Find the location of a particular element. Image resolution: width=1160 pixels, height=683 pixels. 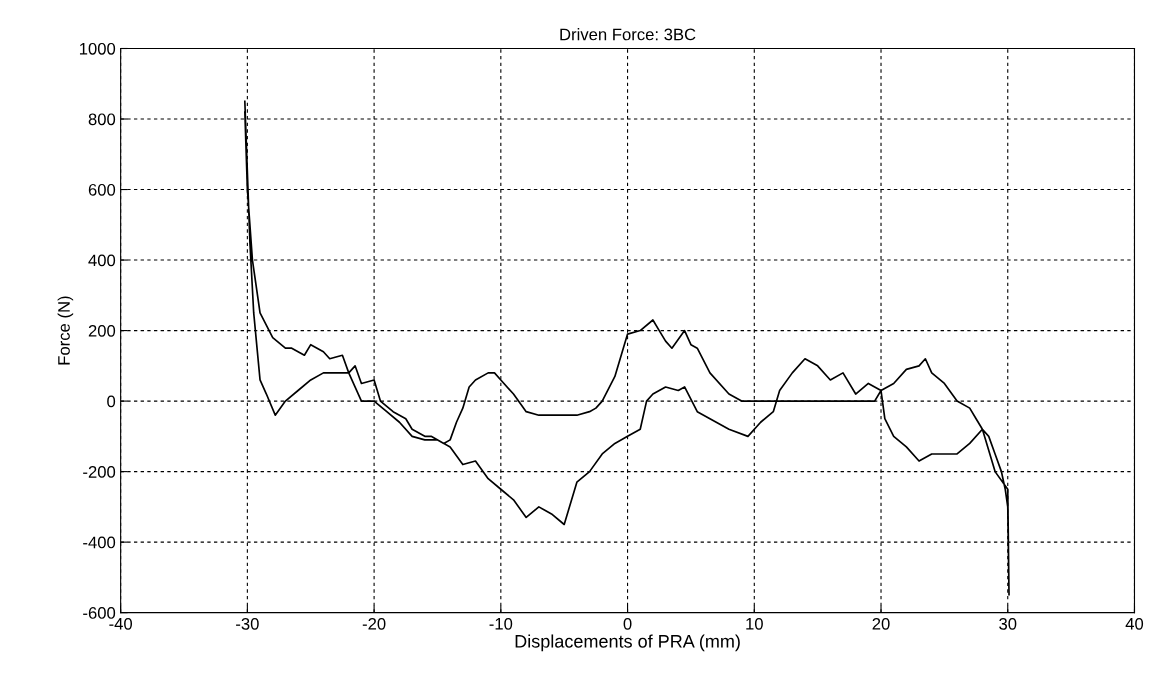

y-axis-title: Force (N) is located at coordinates (65, 330).